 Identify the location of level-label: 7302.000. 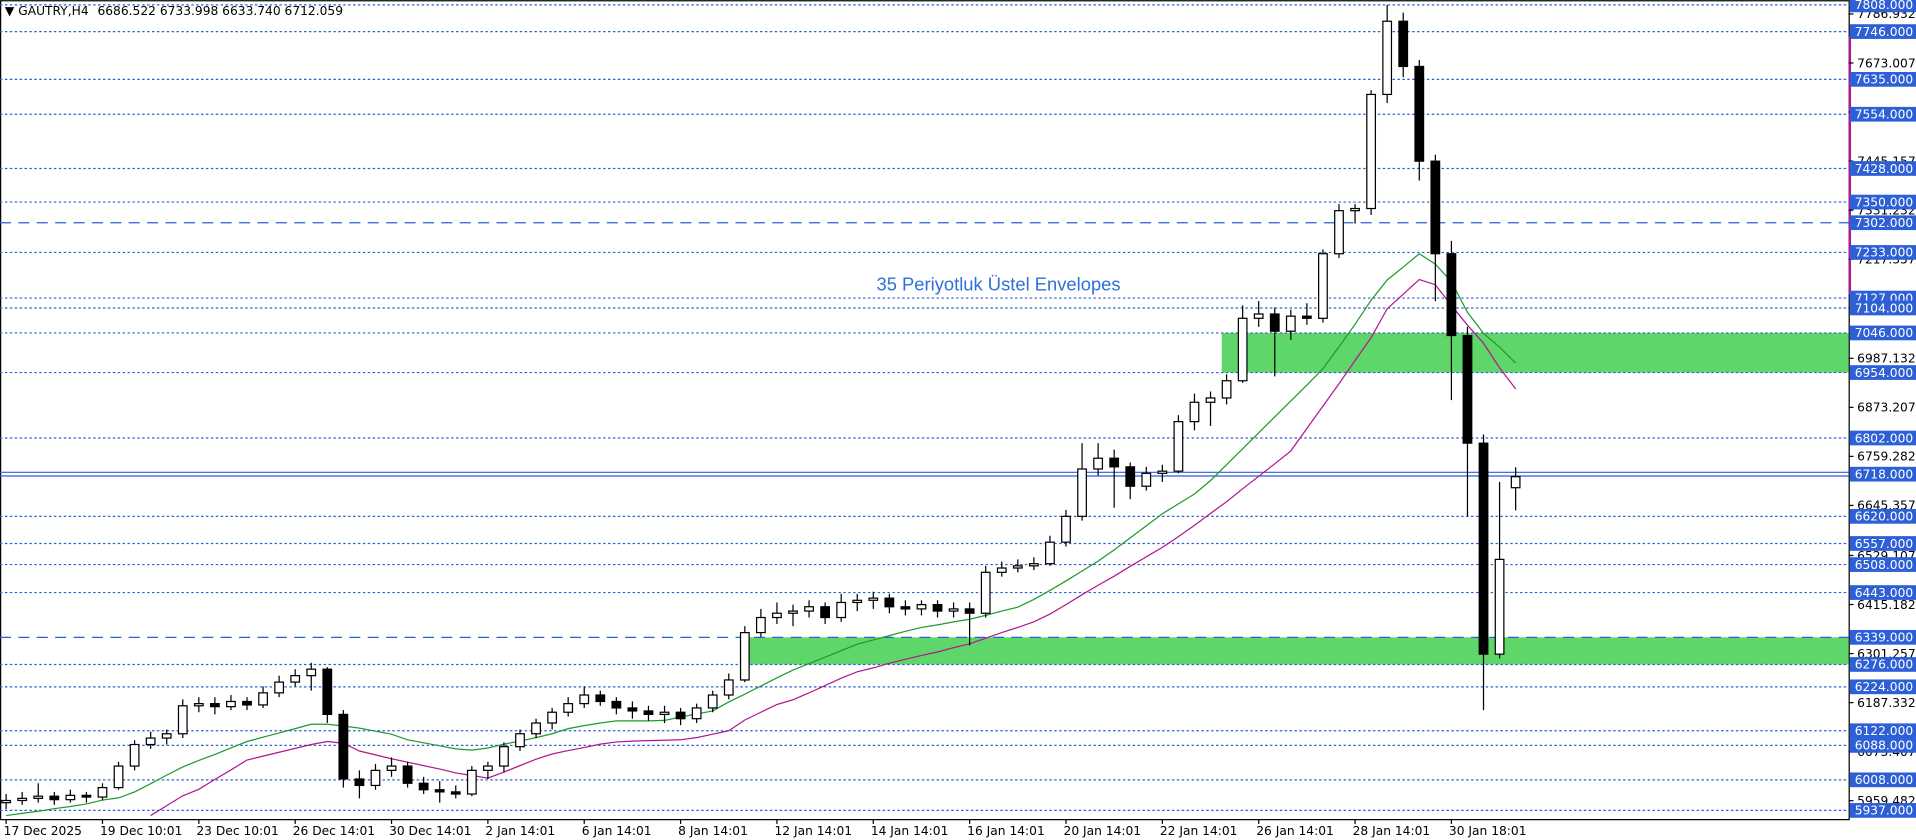
(1884, 223).